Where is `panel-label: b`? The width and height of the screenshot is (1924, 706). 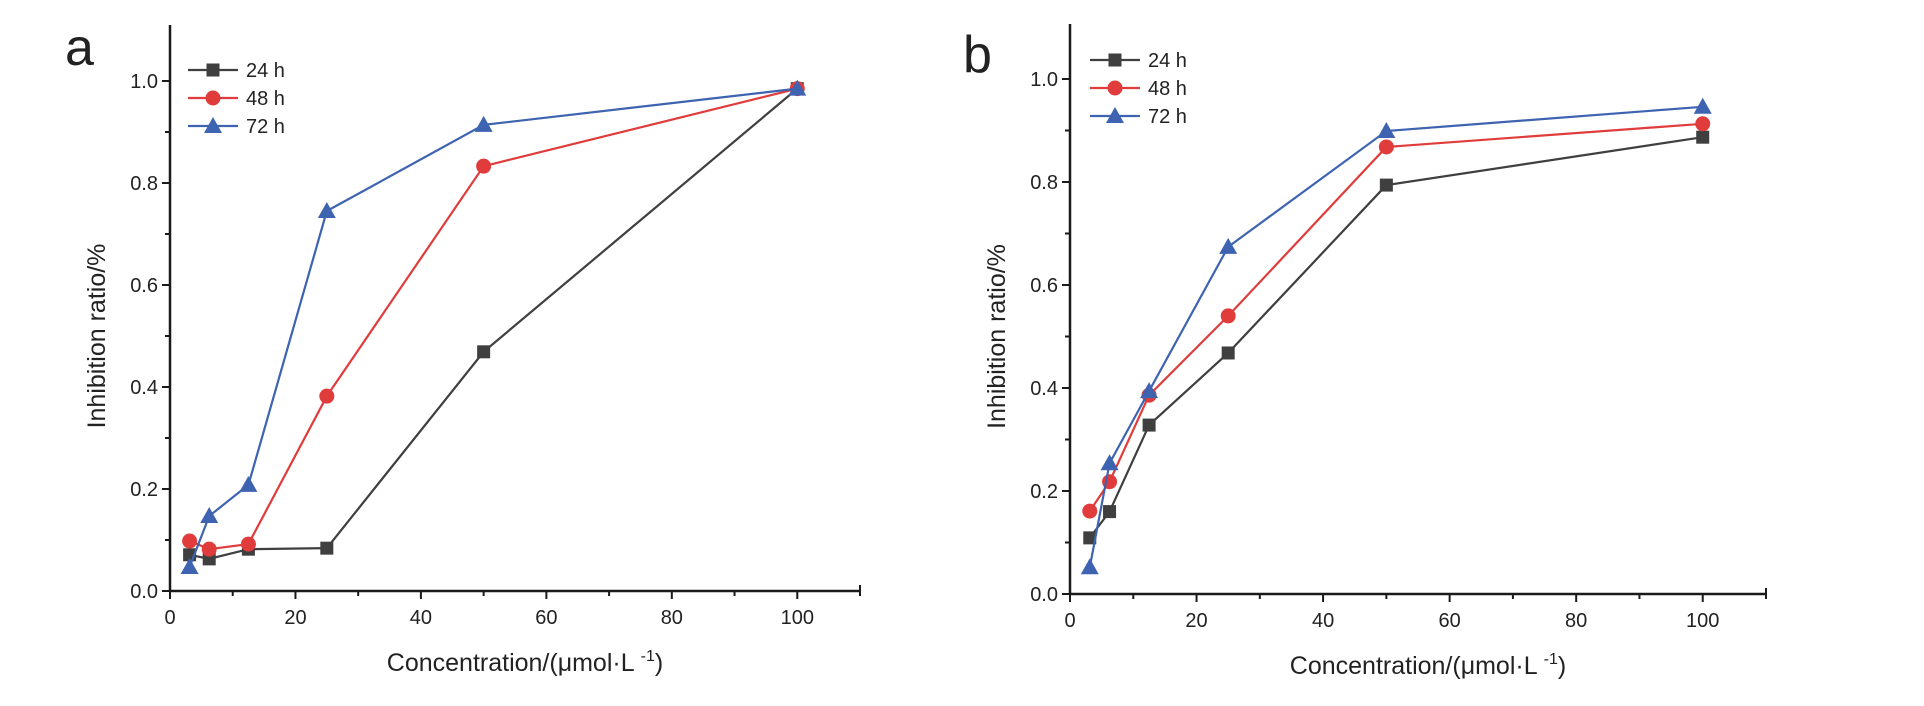 panel-label: b is located at coordinates (977, 55).